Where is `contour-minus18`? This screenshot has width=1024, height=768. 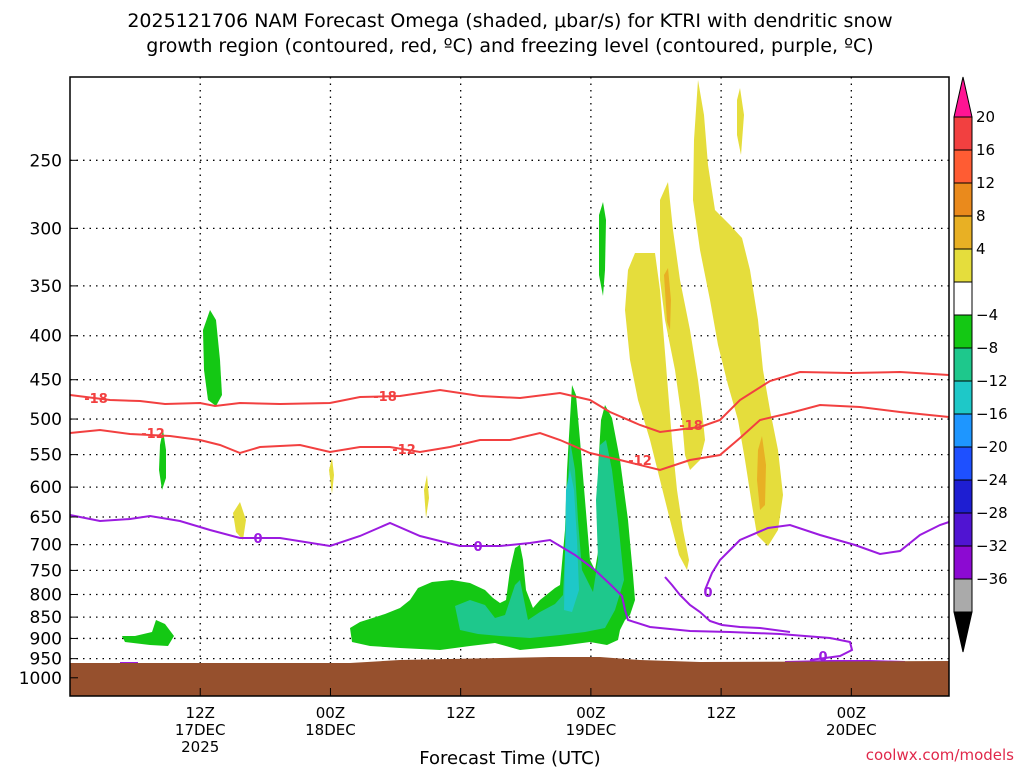
contour-minus18 is located at coordinates (509, 402).